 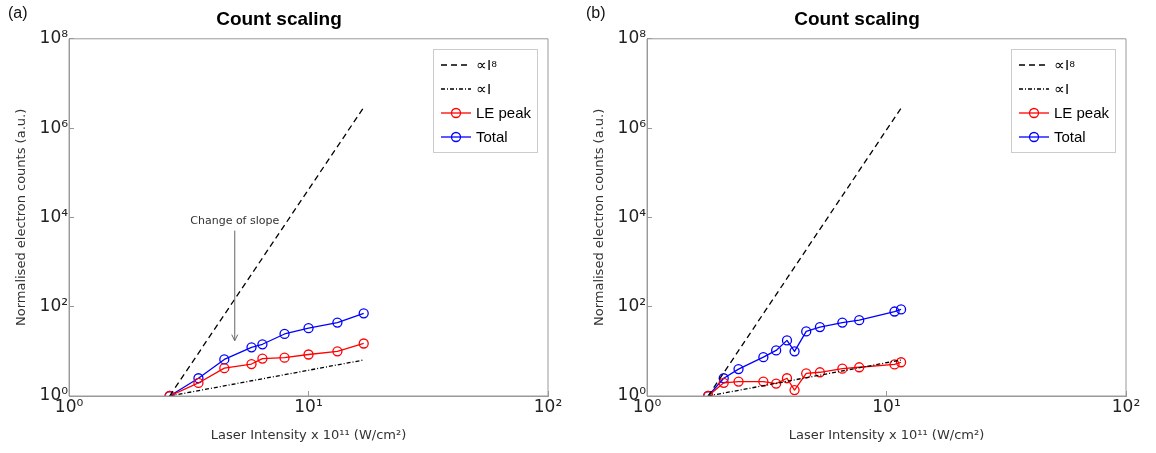 I want to click on text: (a), so click(x=18, y=13).